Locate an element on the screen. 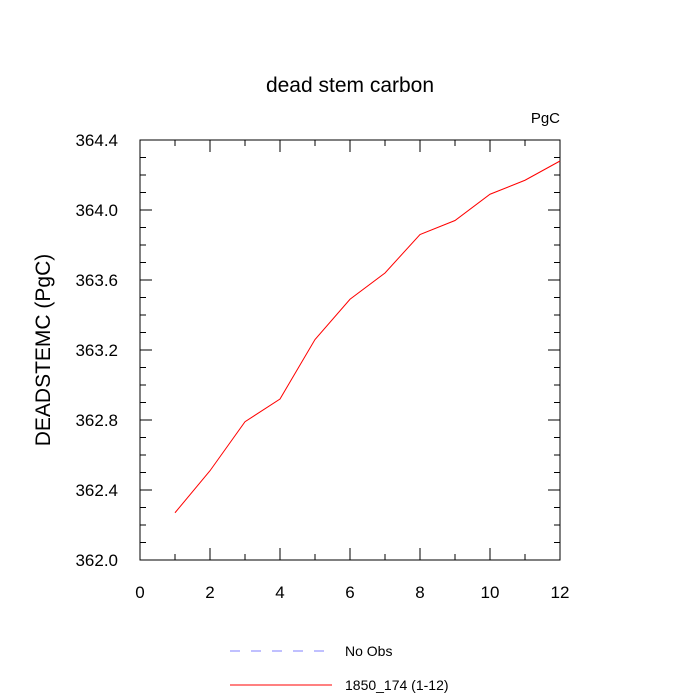  legend: No Obs 1850_174 (1-12) is located at coordinates (339, 668).